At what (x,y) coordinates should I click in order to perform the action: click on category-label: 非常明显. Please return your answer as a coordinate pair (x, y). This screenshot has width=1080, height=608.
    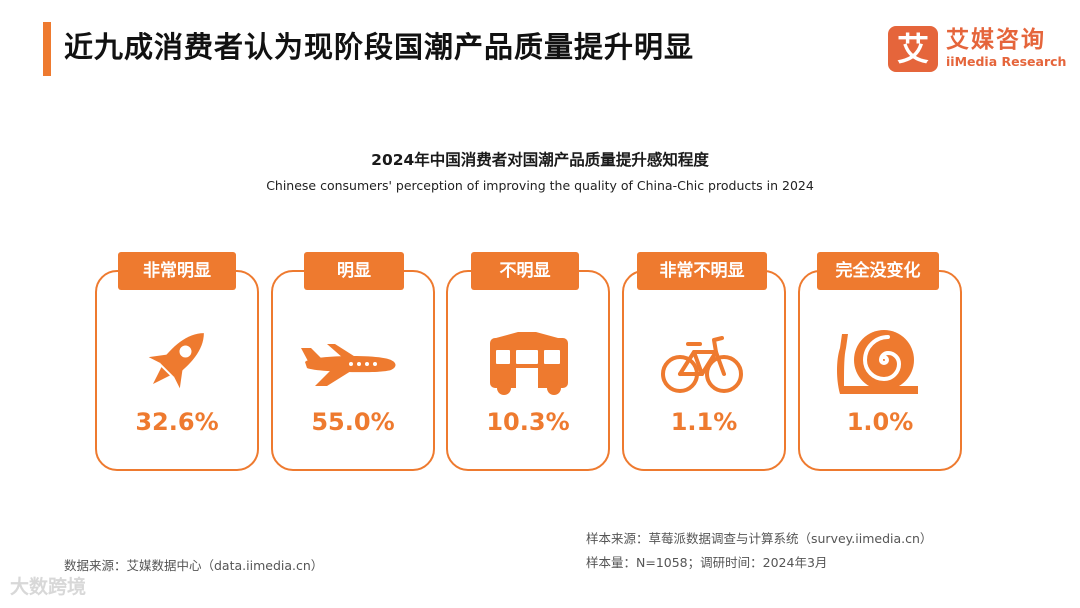
    Looking at the image, I should click on (177, 271).